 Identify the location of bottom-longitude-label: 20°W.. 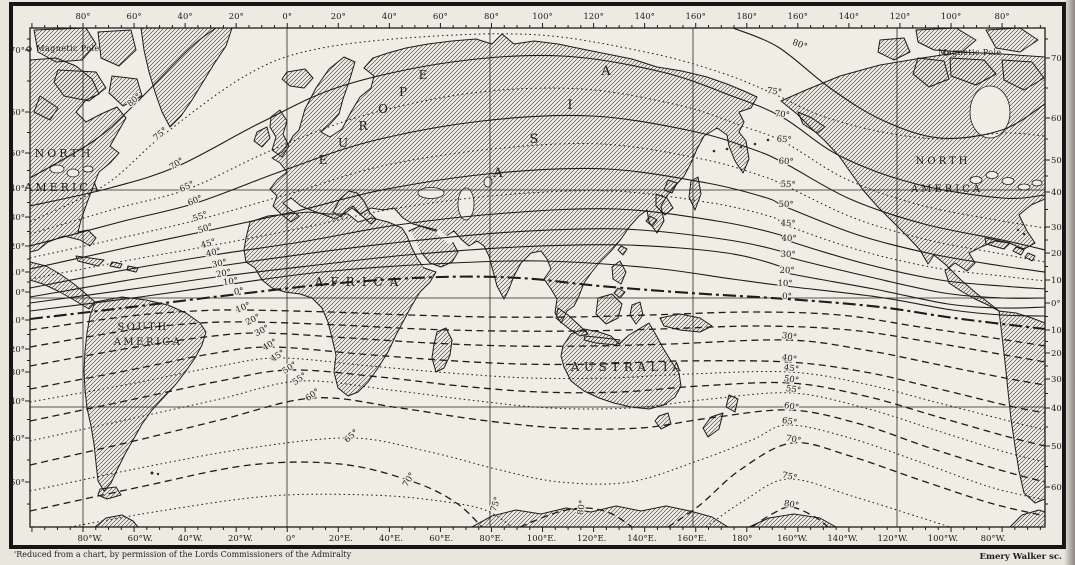
(240, 539).